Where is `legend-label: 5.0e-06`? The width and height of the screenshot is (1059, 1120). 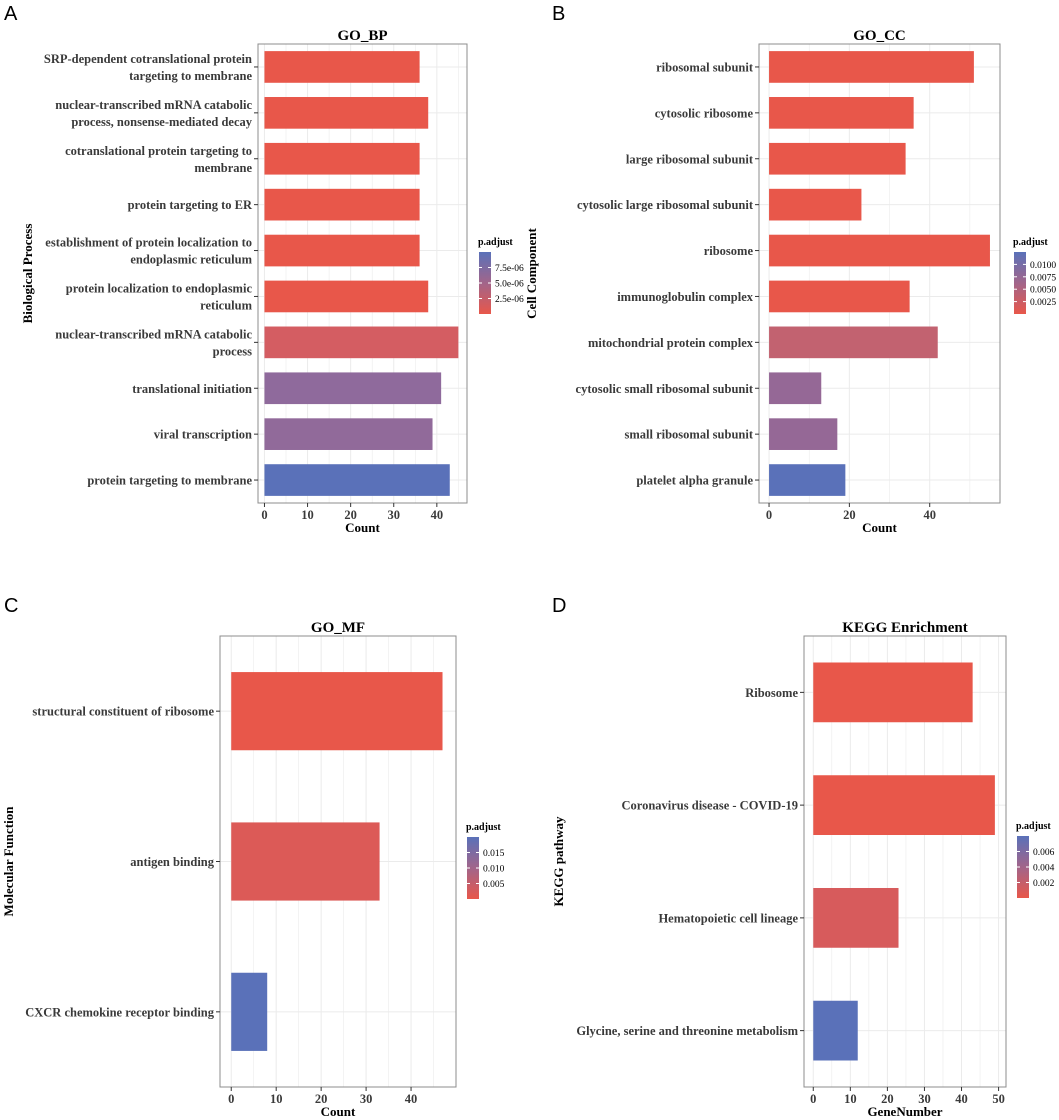 legend-label: 5.0e-06 is located at coordinates (509, 285).